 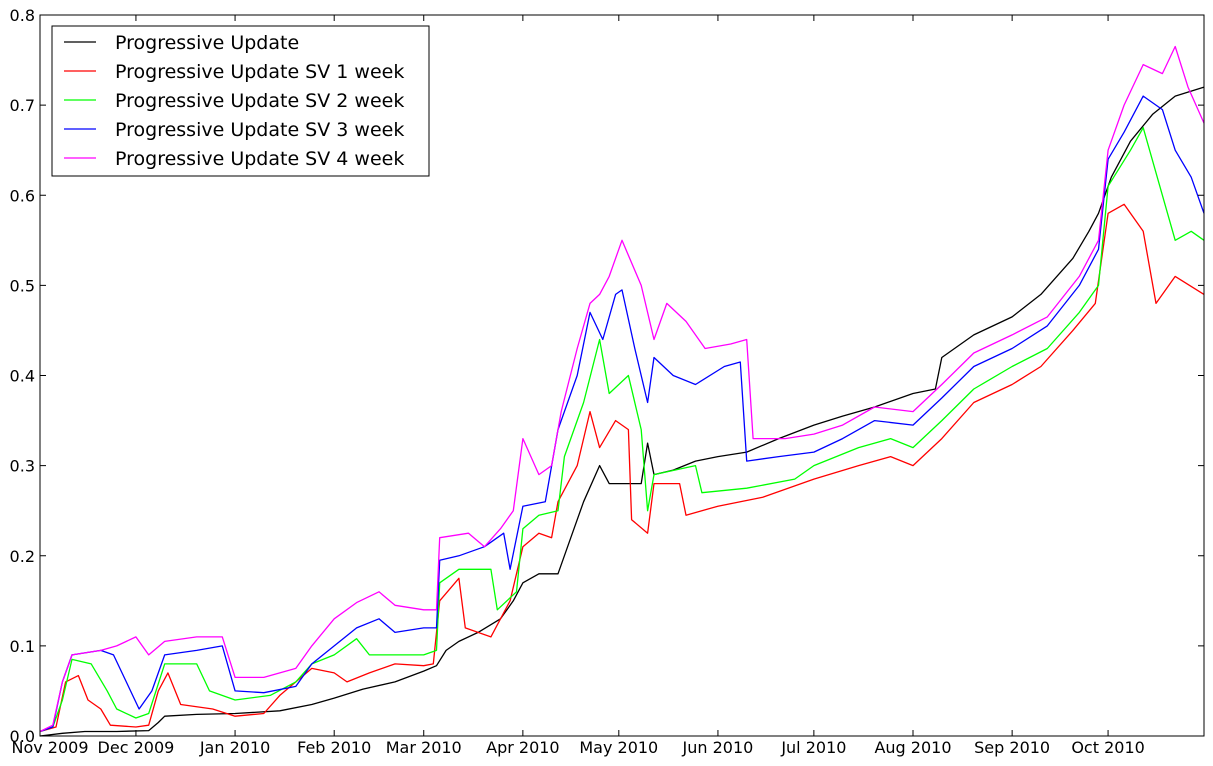 I want to click on x-tick-label: Nov 2009, so click(x=49, y=747).